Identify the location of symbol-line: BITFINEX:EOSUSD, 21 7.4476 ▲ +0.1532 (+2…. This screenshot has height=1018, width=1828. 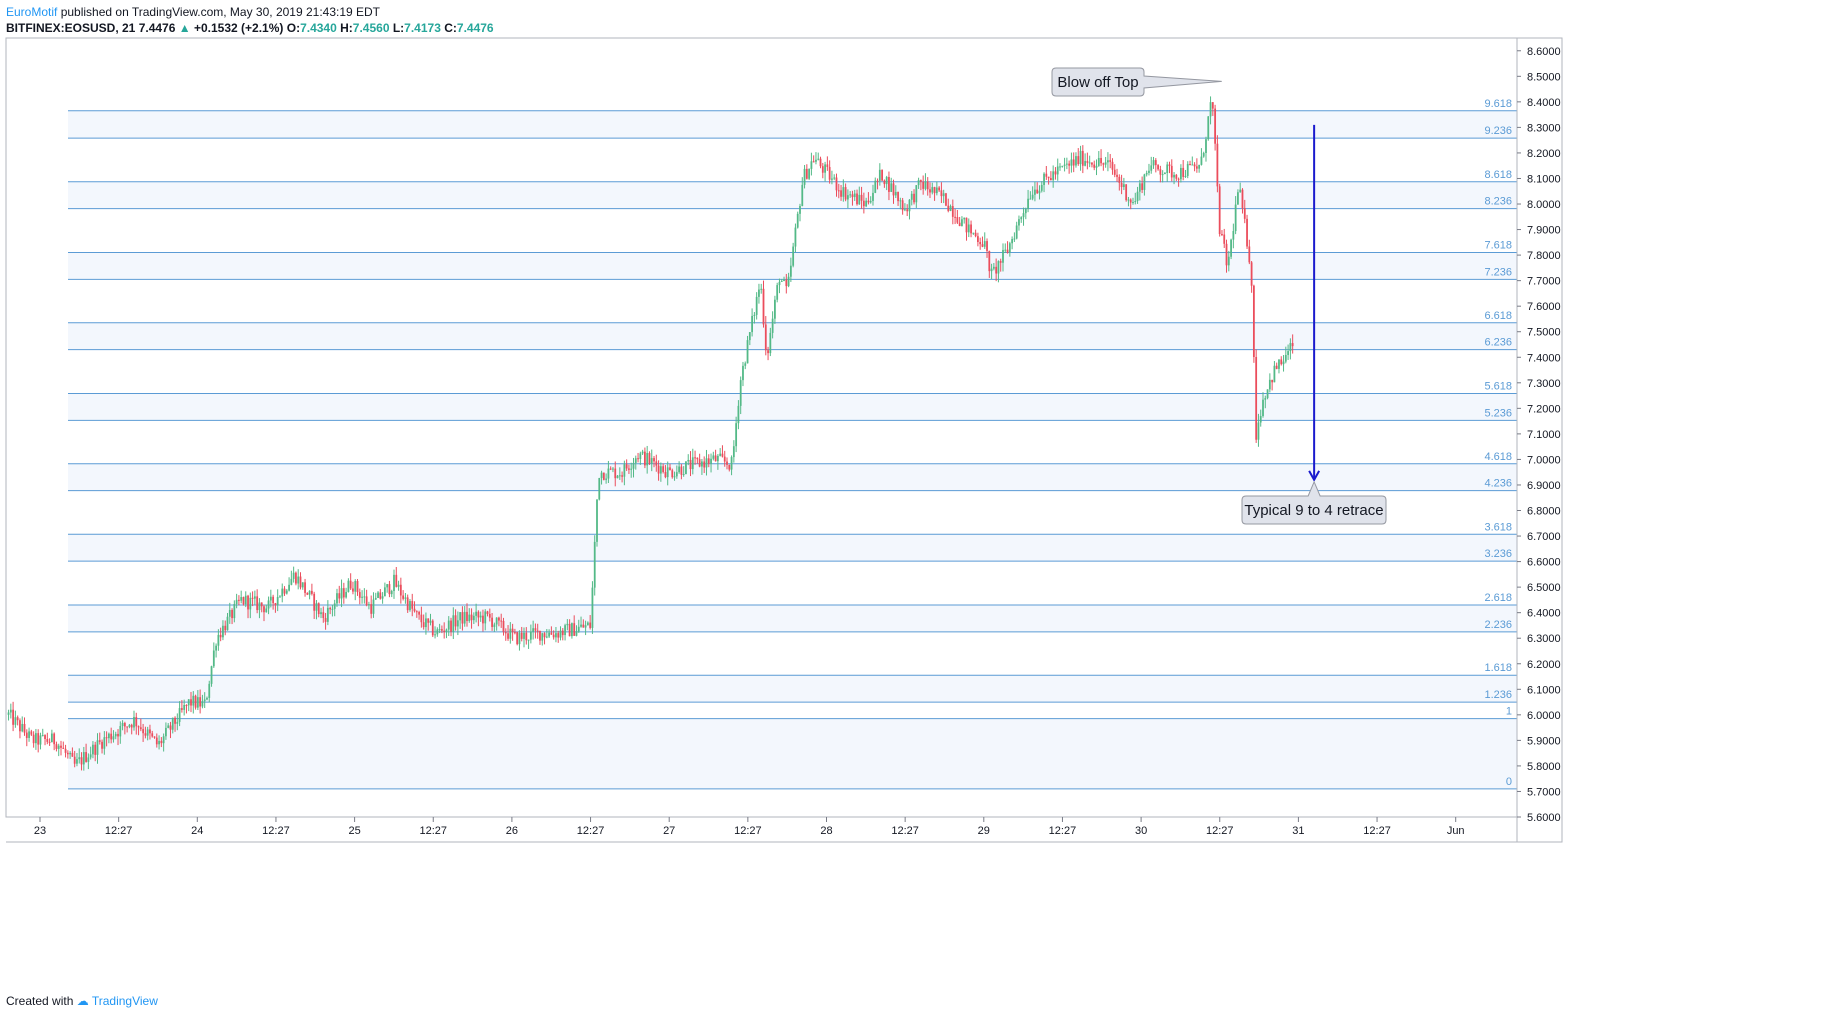
(250, 28).